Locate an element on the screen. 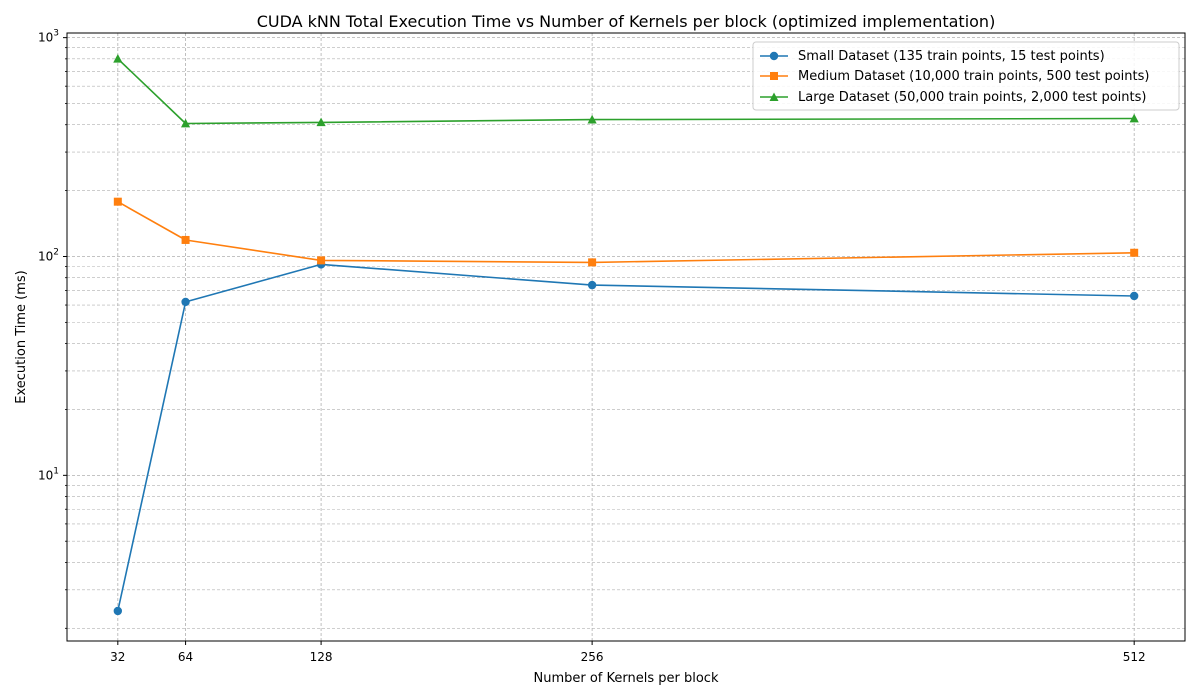 This screenshot has height=700, width=1200. x-tick-label: 128 is located at coordinates (321, 657).